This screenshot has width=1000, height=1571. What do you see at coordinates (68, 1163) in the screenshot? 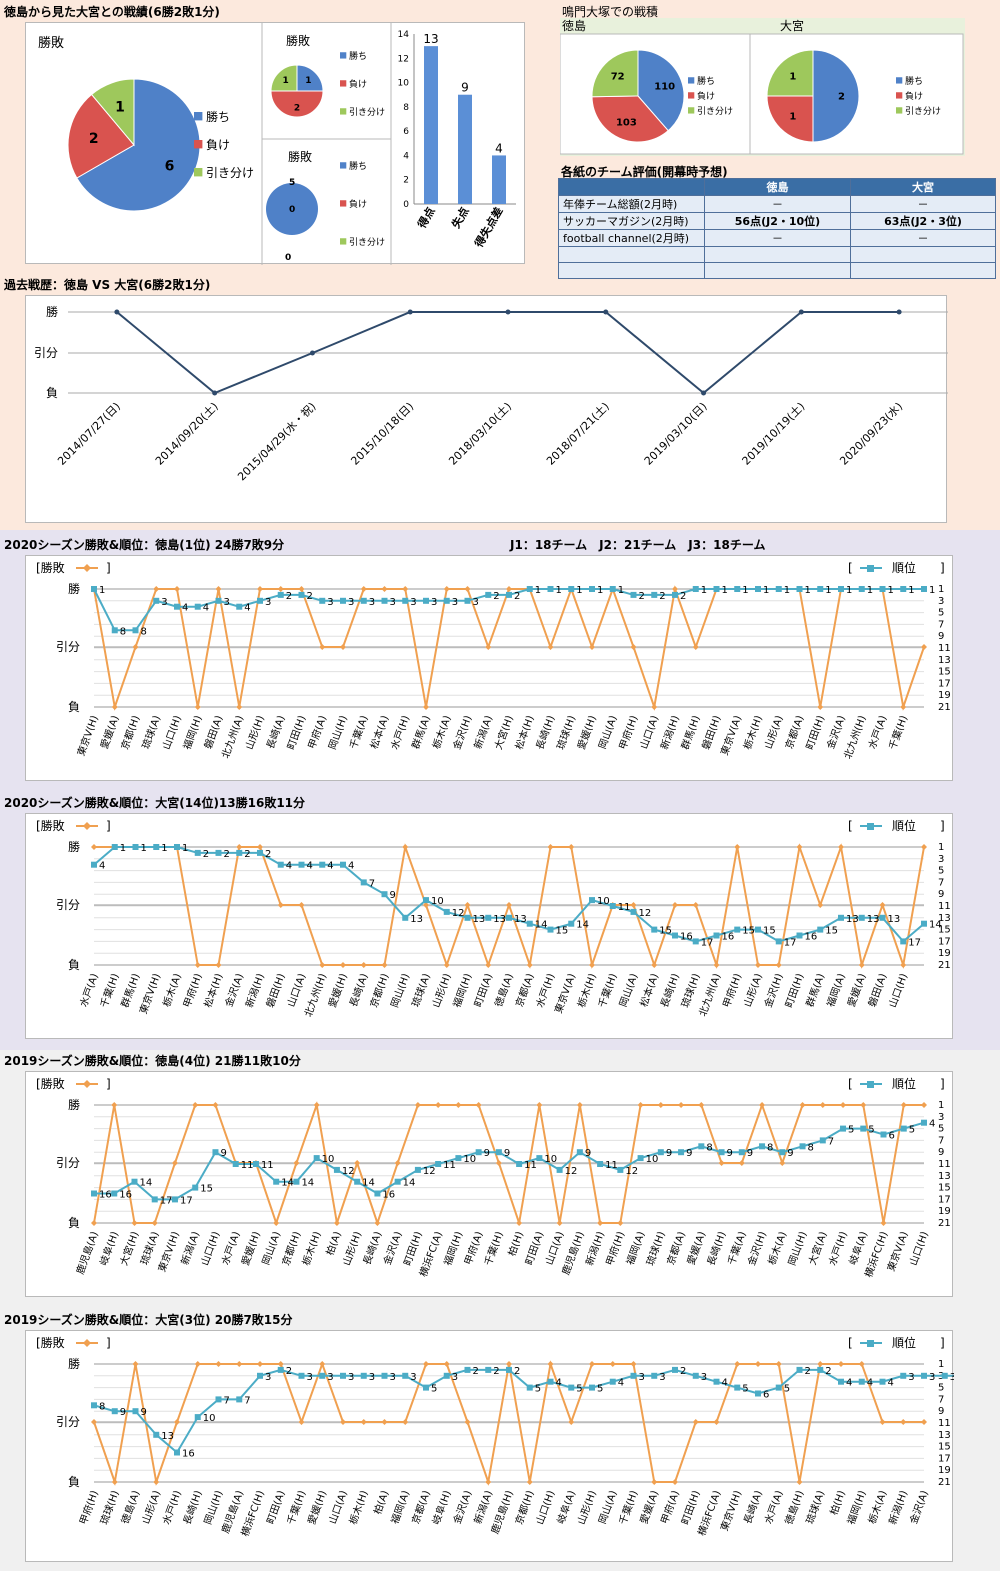
I see `season-y-label: 引分` at bounding box center [68, 1163].